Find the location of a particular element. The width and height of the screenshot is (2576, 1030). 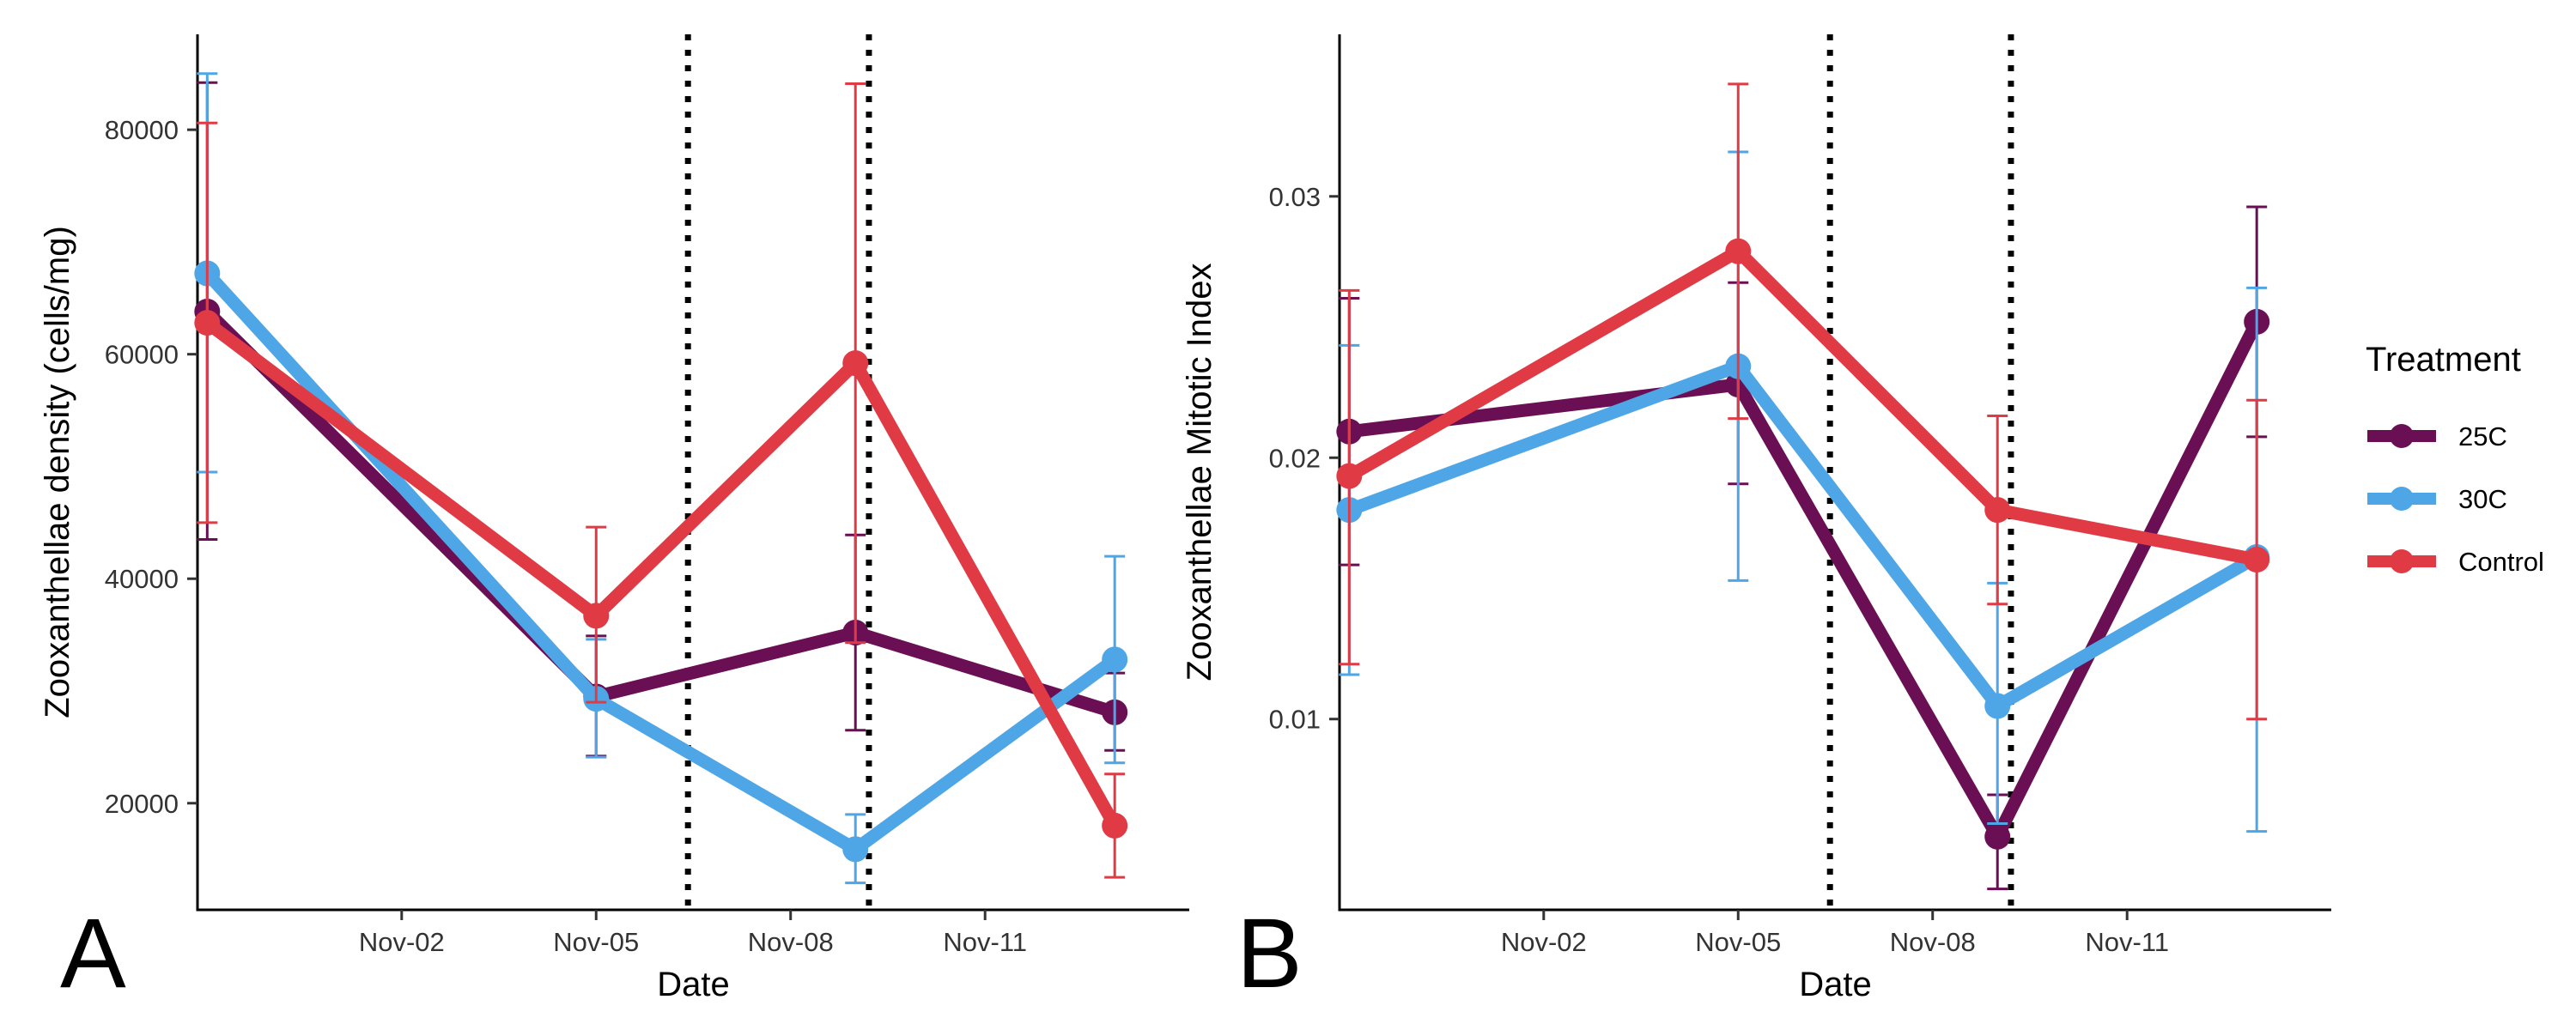

y-tick-label: 0.03 is located at coordinates (1295, 197).